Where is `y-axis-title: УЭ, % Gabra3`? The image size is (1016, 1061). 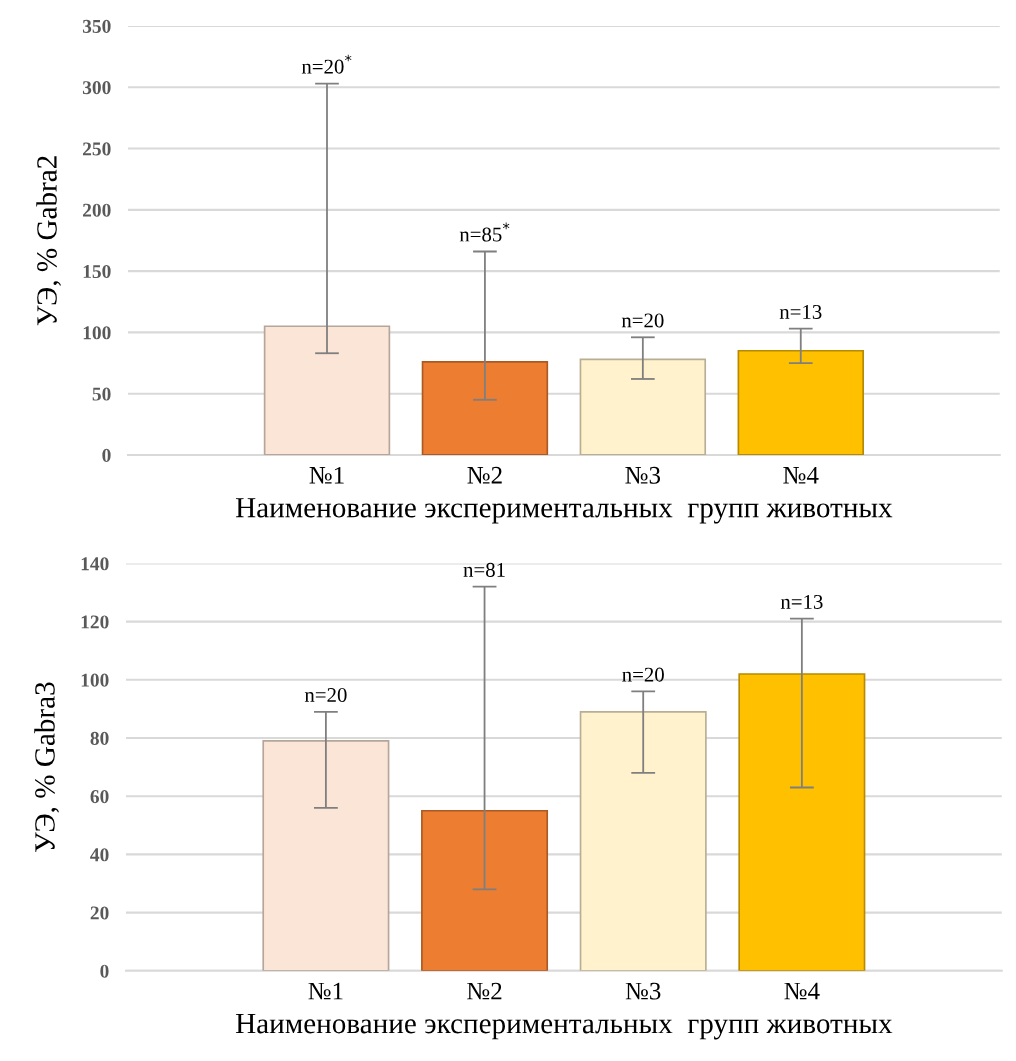
y-axis-title: УЭ, % Gabra3 is located at coordinates (46, 767).